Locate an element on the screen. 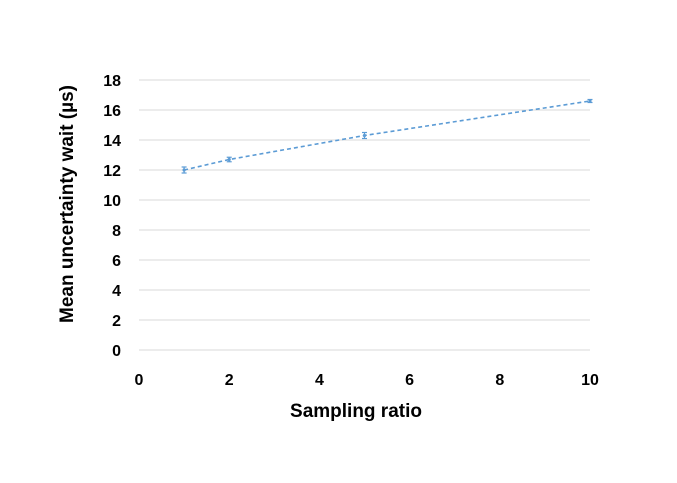 The image size is (677, 483). y-tick-label: 14 is located at coordinates (112, 141).